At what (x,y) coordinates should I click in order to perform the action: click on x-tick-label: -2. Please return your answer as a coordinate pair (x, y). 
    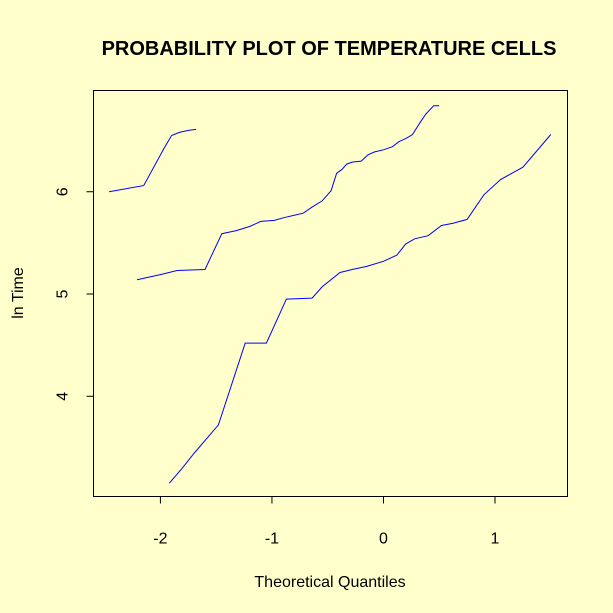
    Looking at the image, I should click on (160, 539).